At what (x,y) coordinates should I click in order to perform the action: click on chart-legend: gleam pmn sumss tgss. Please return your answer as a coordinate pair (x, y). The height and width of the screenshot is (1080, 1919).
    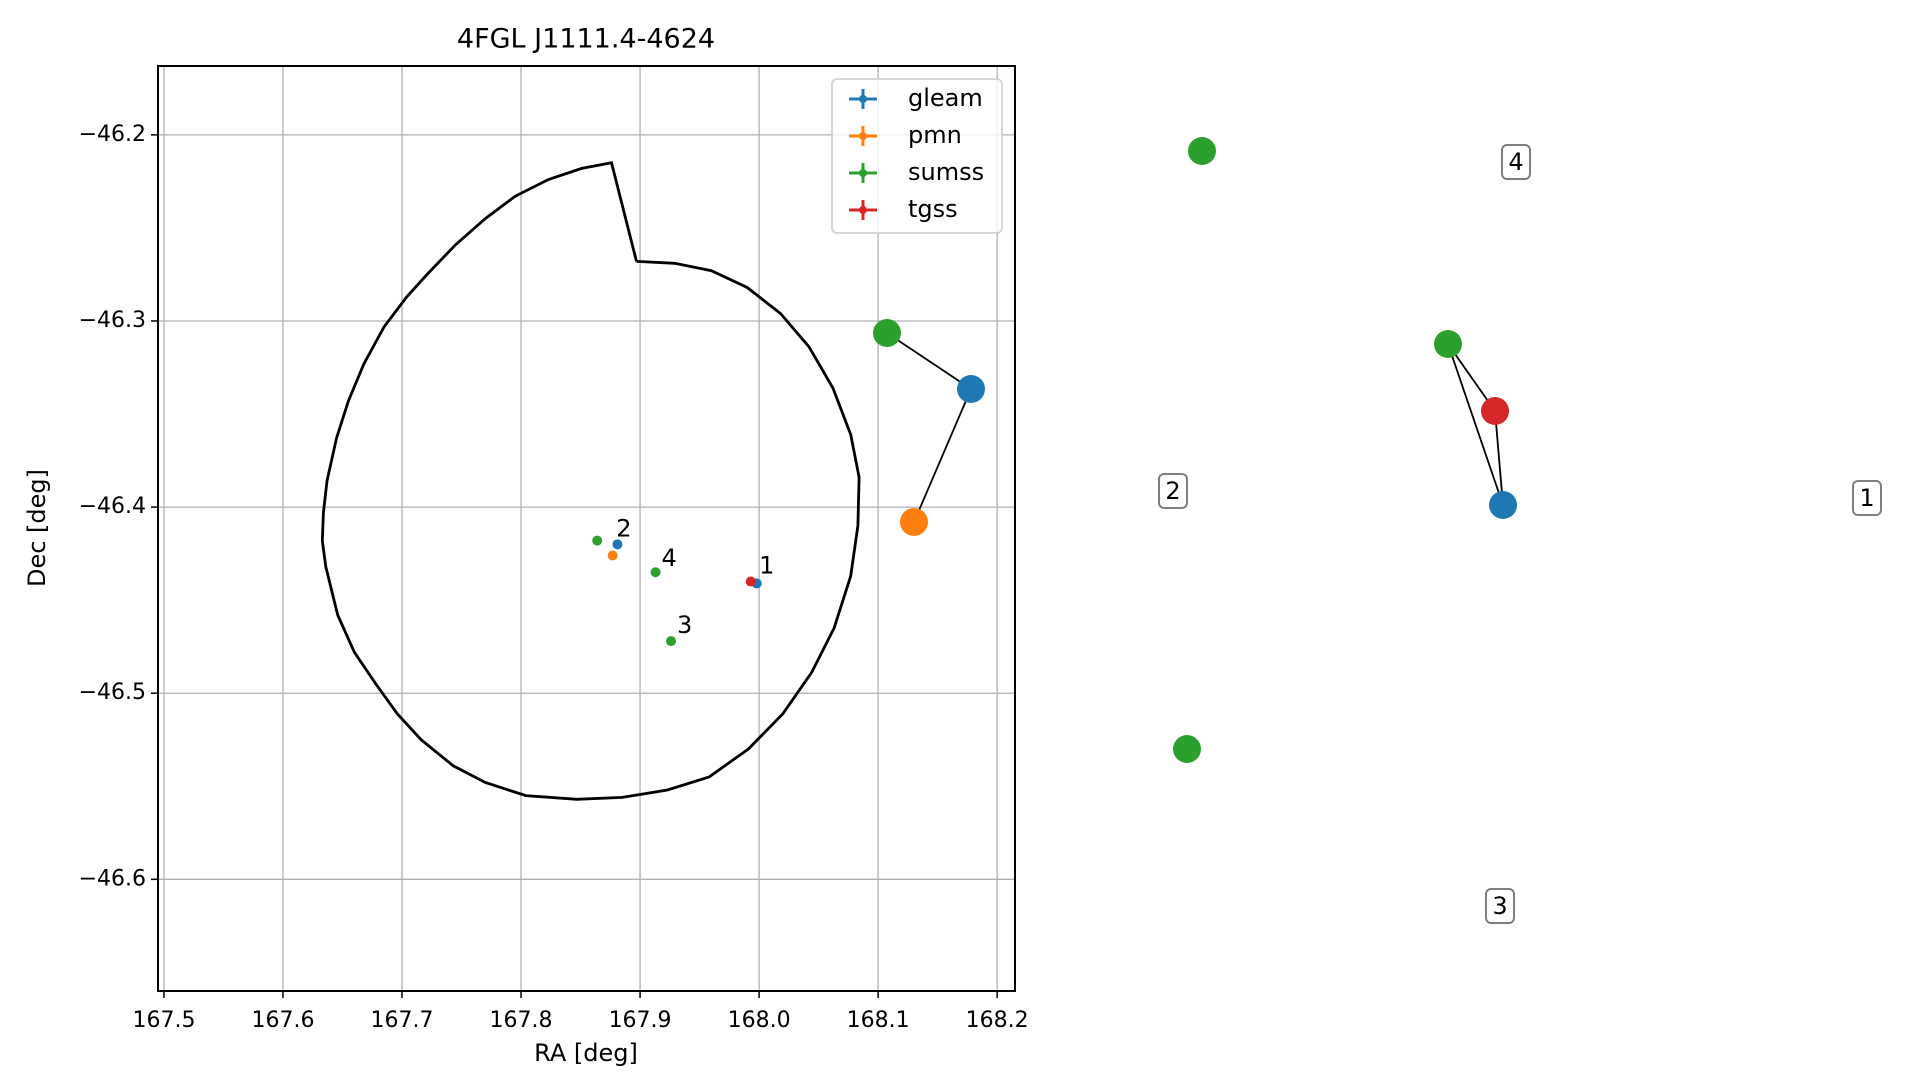
    Looking at the image, I should click on (917, 156).